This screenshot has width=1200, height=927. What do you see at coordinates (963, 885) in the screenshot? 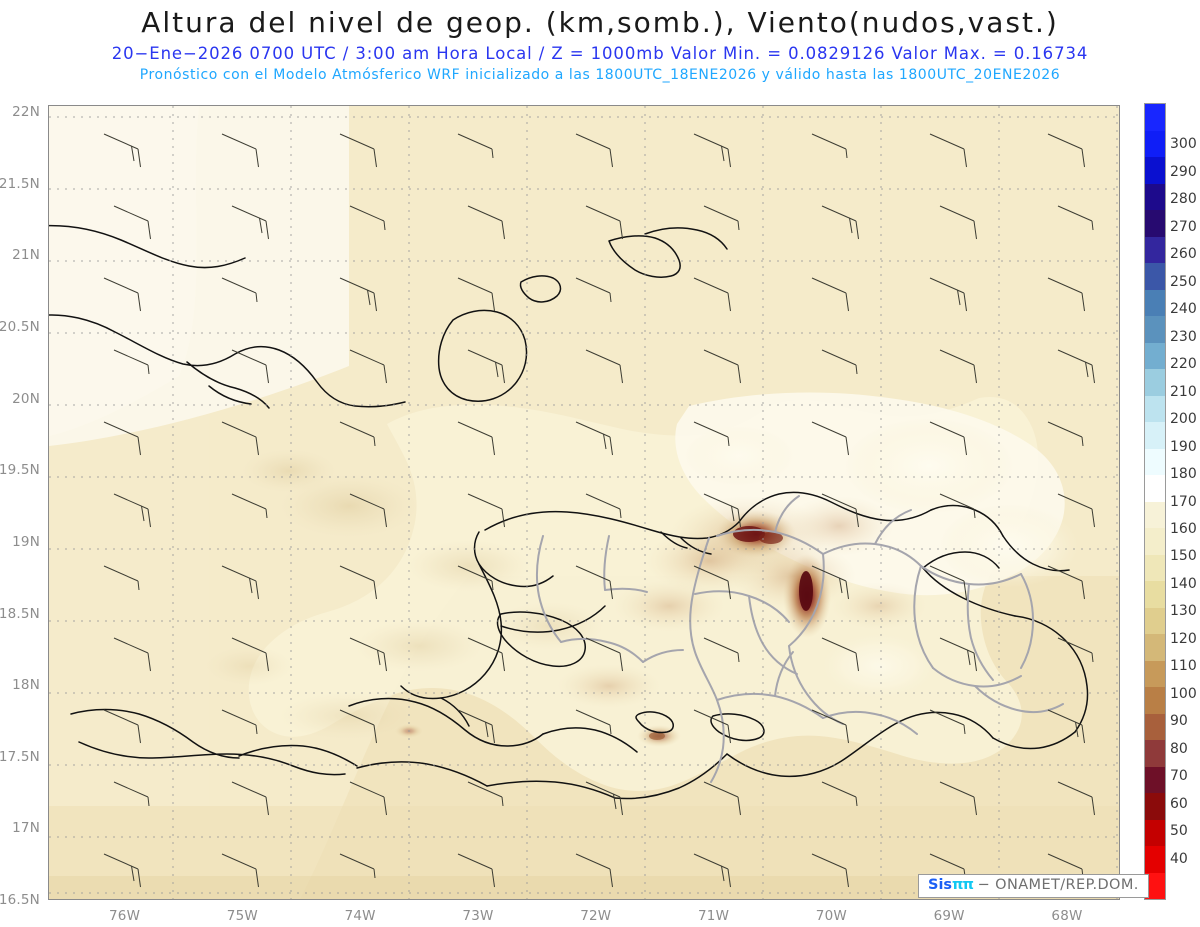
I see `attribution-pi-icon: ππ` at bounding box center [963, 885].